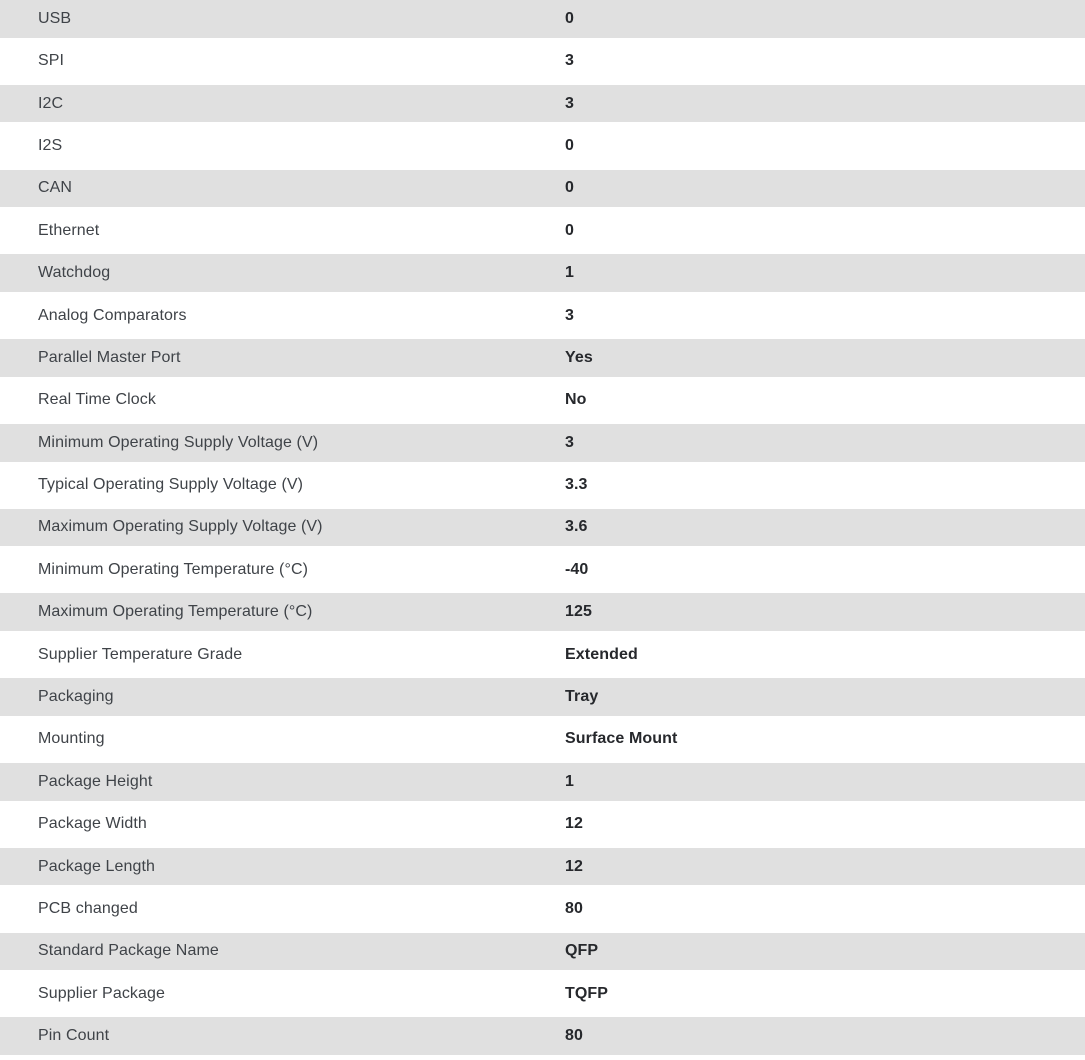 The height and width of the screenshot is (1060, 1085). What do you see at coordinates (74, 273) in the screenshot?
I see `spec-label: Watchdog` at bounding box center [74, 273].